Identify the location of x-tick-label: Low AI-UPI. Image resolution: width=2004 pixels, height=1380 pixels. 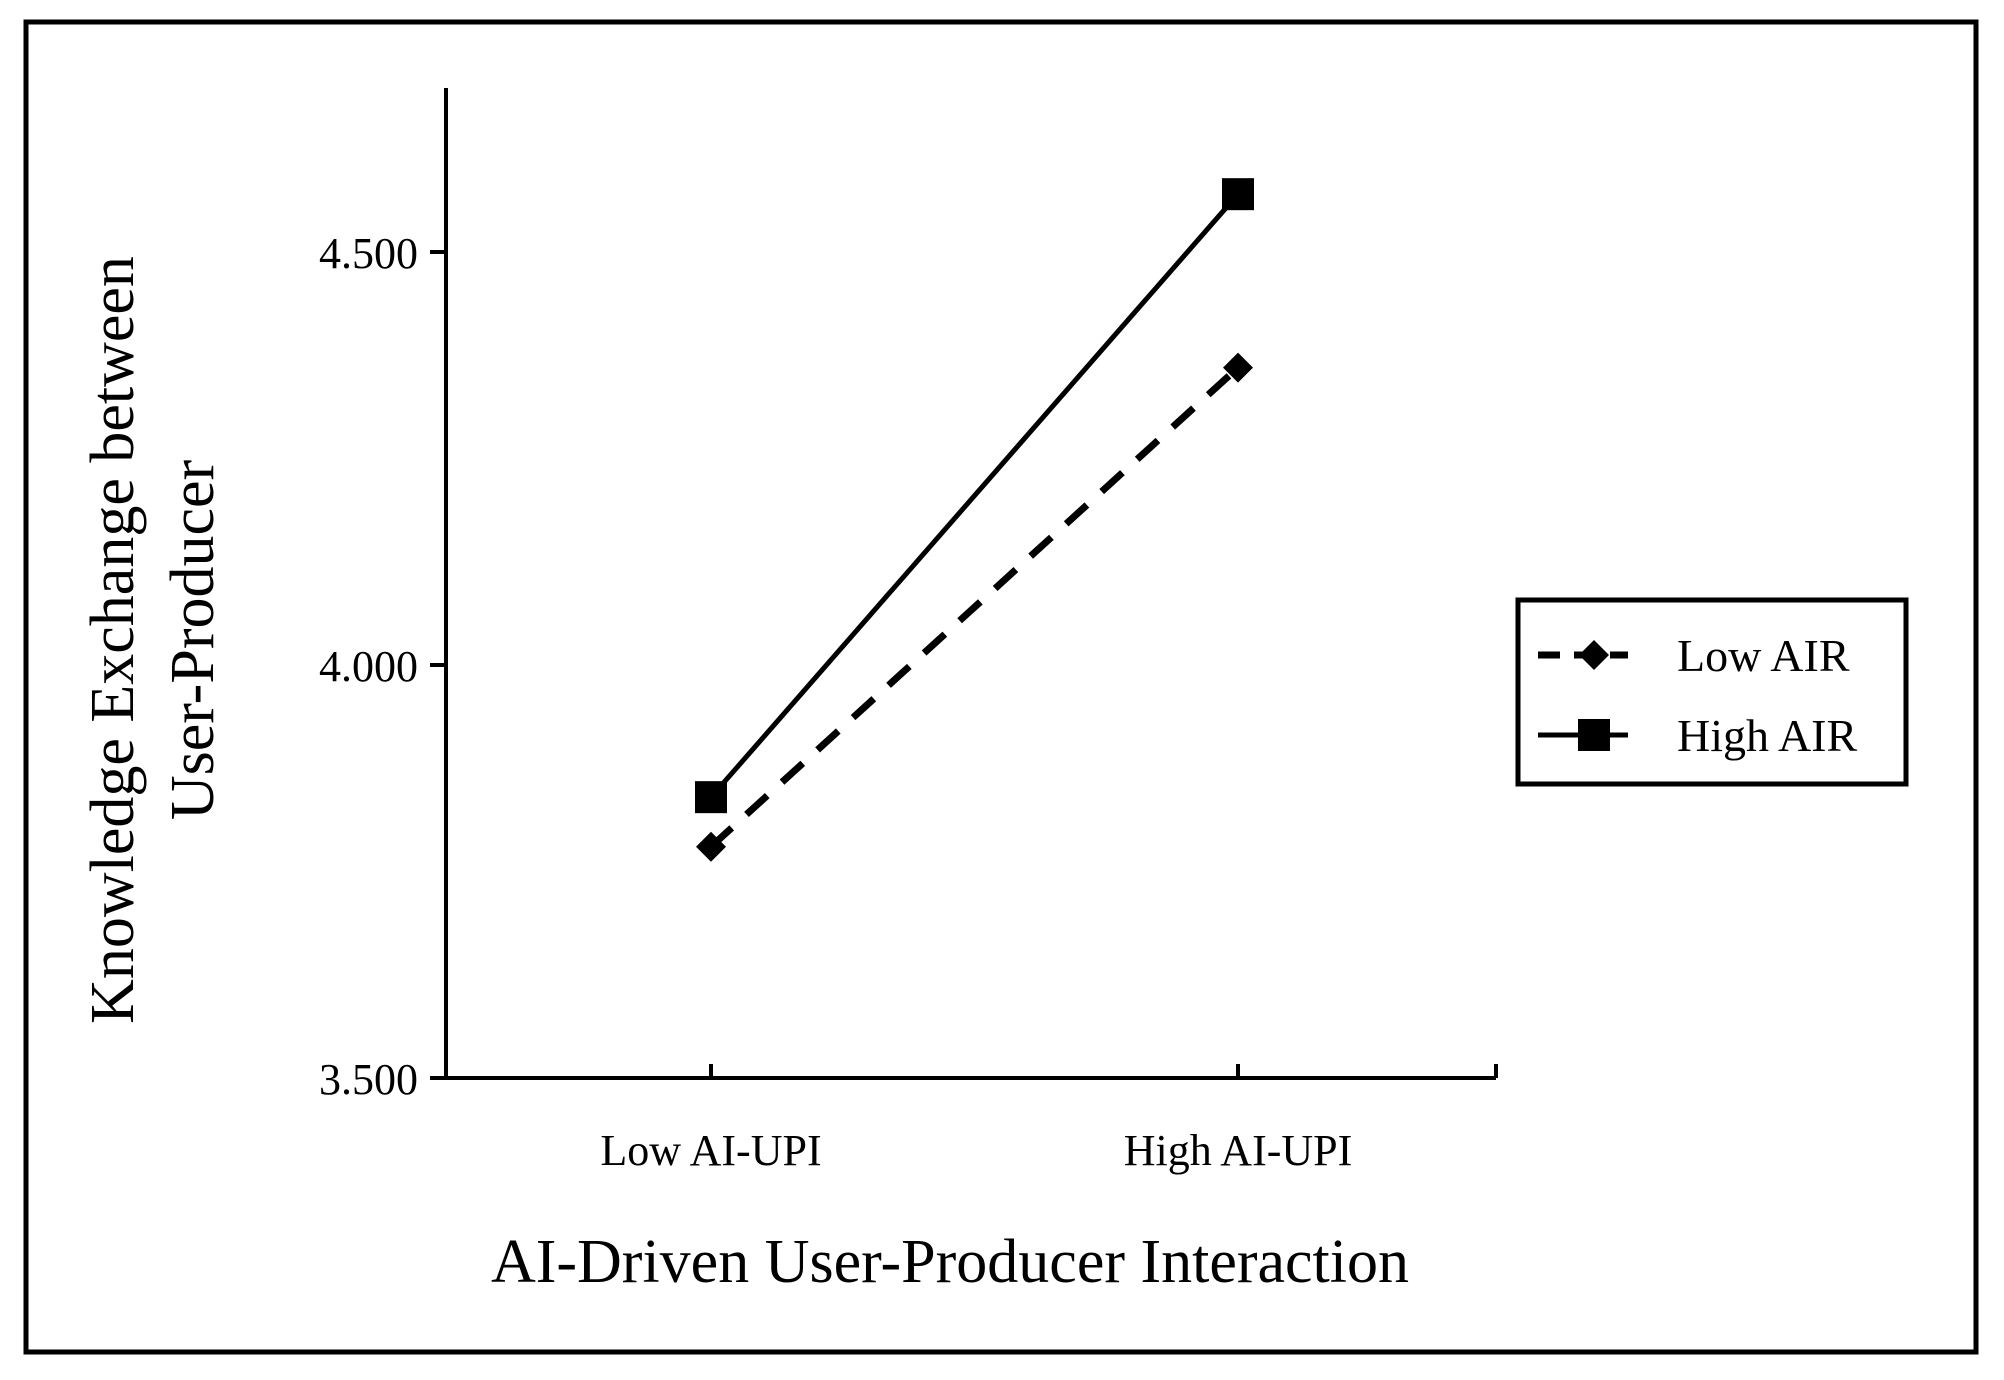
(710, 1150).